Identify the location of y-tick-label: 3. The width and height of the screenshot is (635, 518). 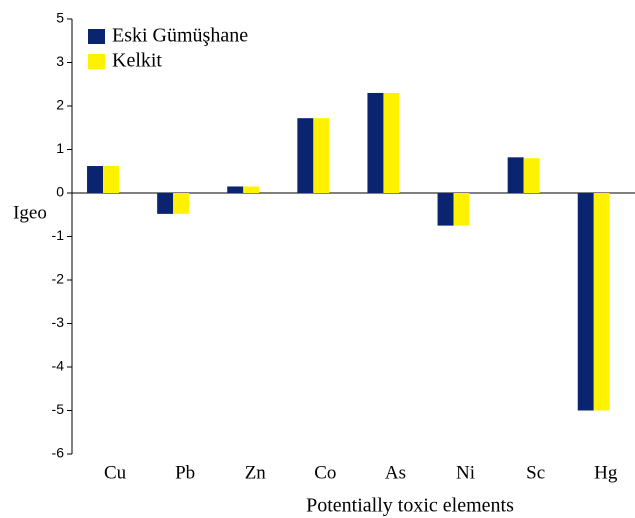
(60, 61).